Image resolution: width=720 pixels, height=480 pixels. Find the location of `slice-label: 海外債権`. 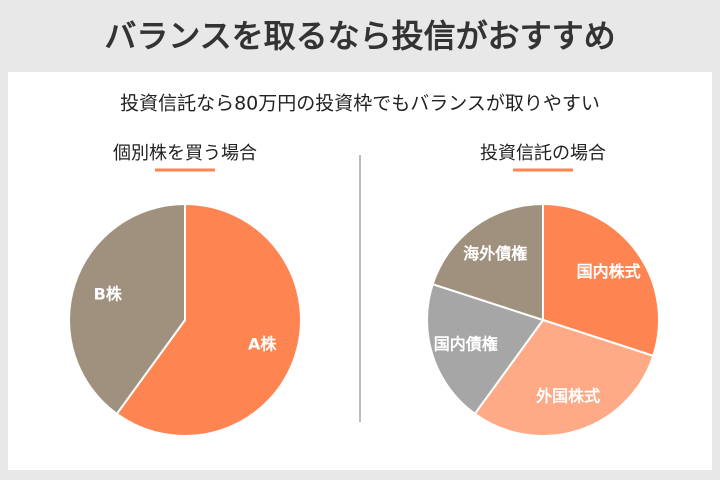

slice-label: 海外債権 is located at coordinates (495, 253).